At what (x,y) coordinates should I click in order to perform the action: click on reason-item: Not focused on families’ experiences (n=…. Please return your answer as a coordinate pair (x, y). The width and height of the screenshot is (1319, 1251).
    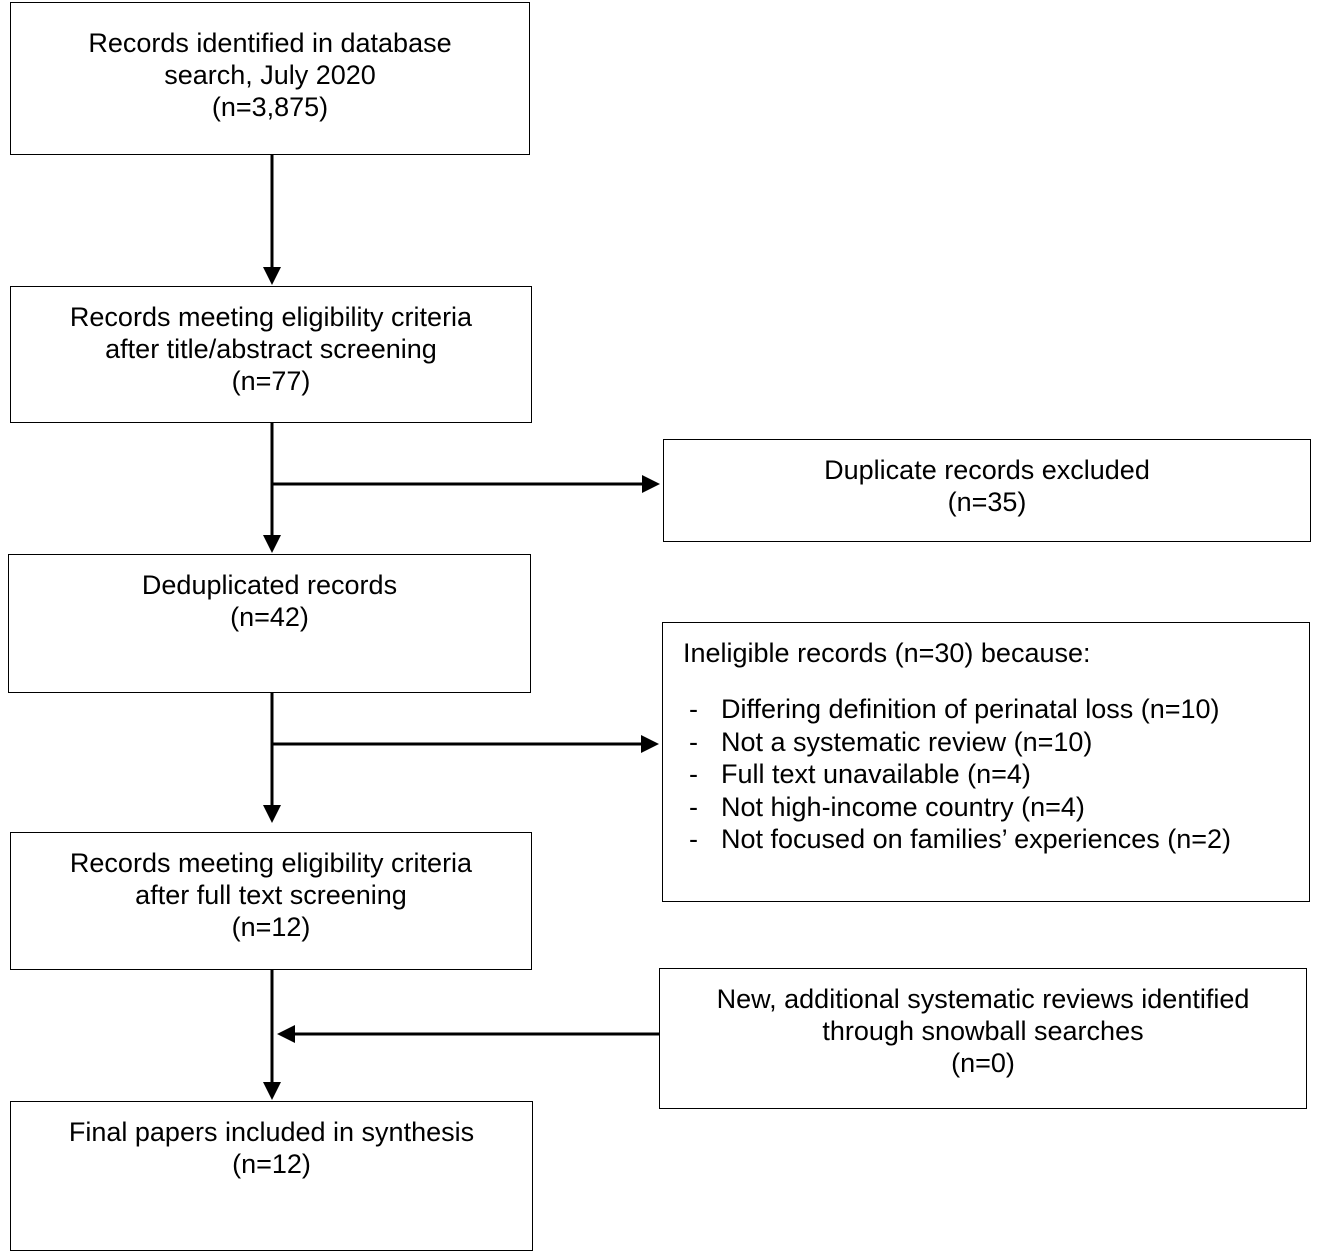
    Looking at the image, I should click on (999, 839).